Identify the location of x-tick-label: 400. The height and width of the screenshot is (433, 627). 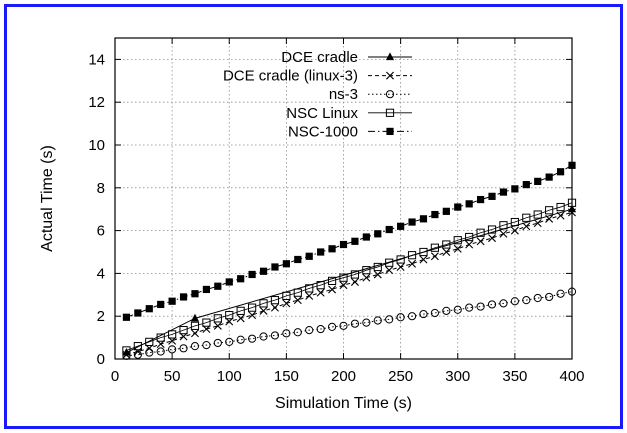
(571, 376).